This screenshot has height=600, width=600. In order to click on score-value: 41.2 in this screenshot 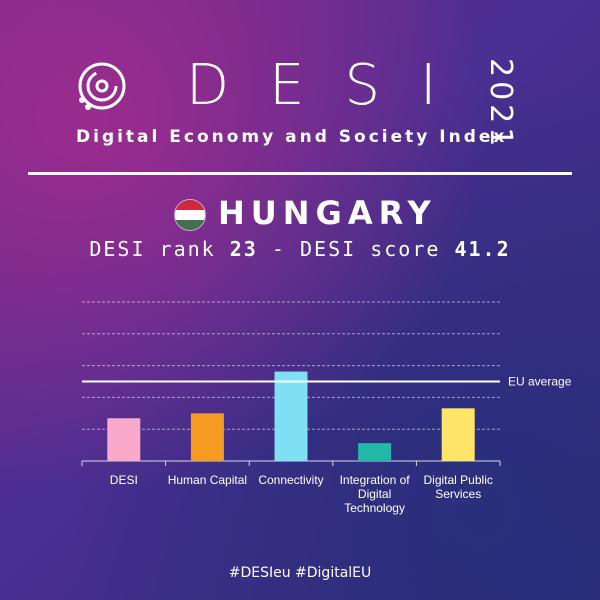, I will do `click(482, 249)`.